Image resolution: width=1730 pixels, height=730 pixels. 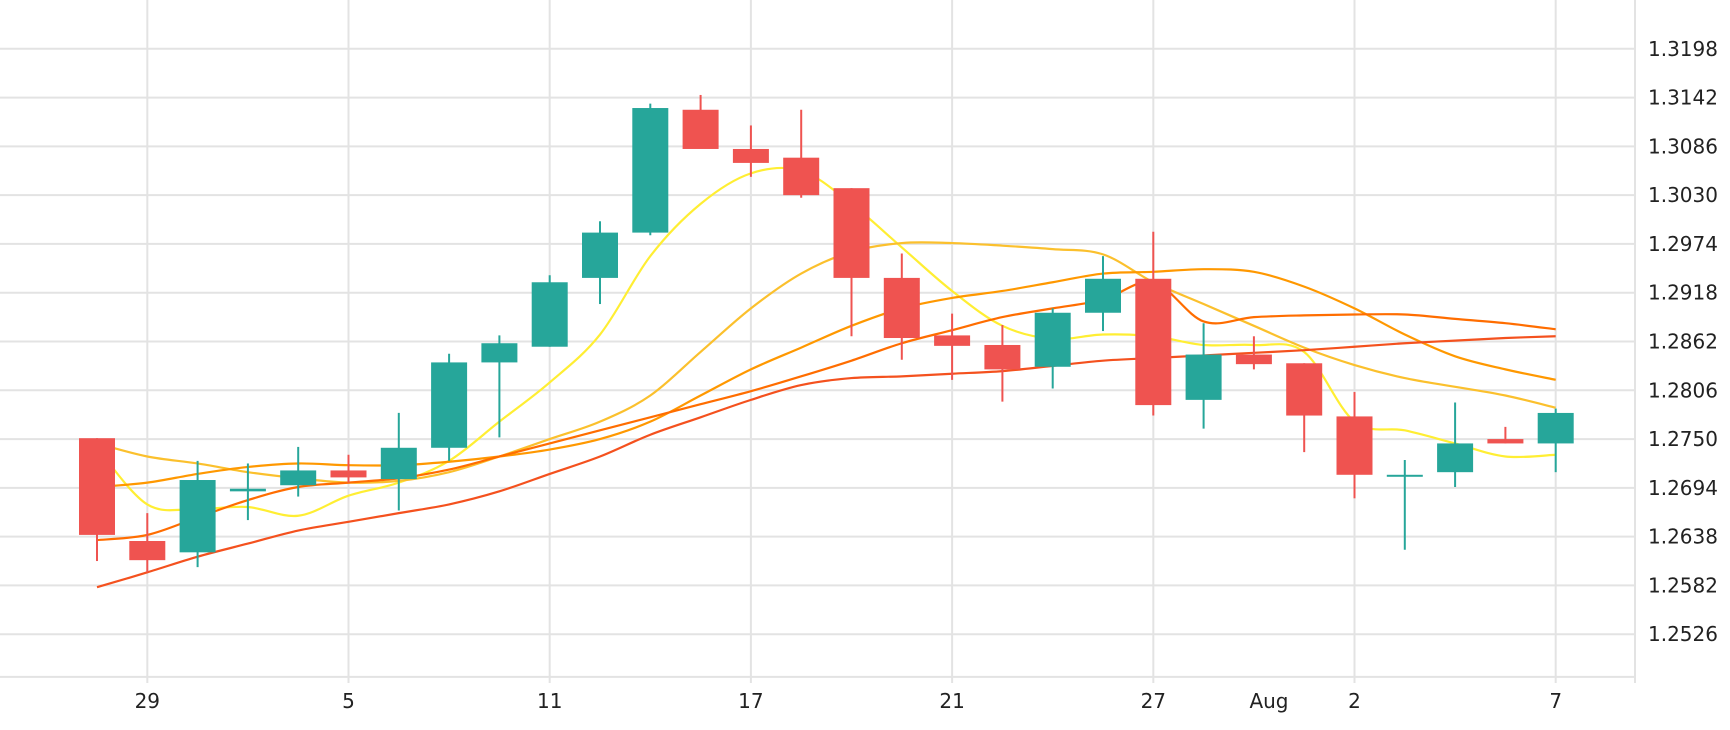 I want to click on y-tick-label: 1.3086, so click(x=1683, y=146).